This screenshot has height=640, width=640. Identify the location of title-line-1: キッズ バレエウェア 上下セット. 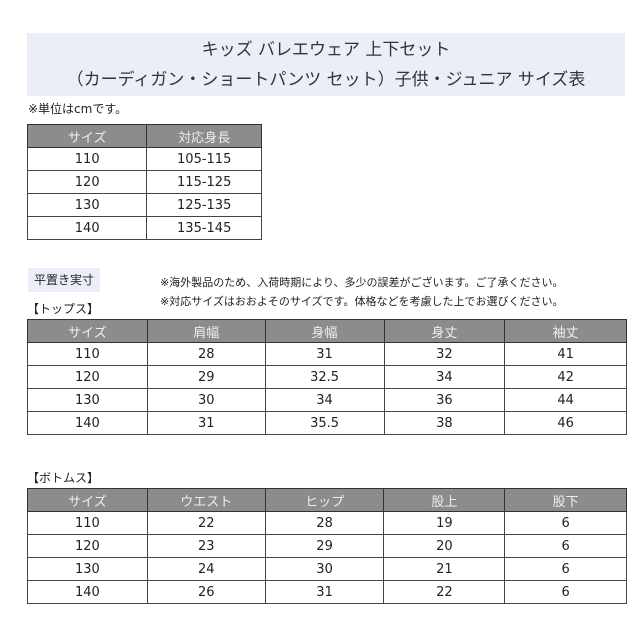
(326, 50).